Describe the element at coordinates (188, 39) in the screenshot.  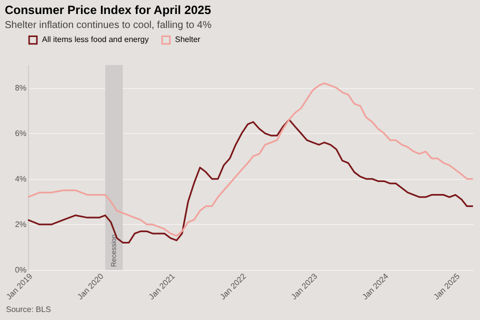
I see `legend-label: Shelter` at that location.